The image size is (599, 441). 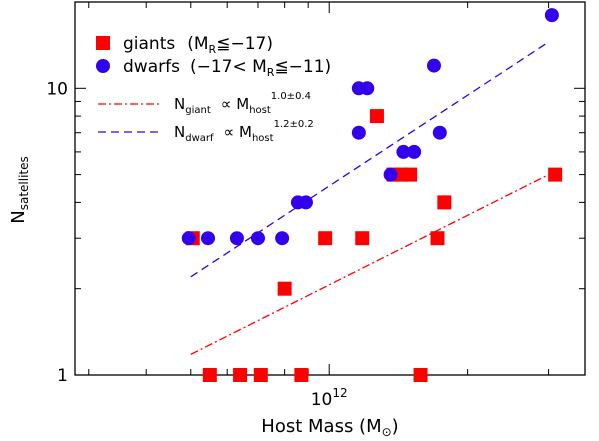 I want to click on legend-dwarfs-cond-sub: R, so click(x=271, y=72).